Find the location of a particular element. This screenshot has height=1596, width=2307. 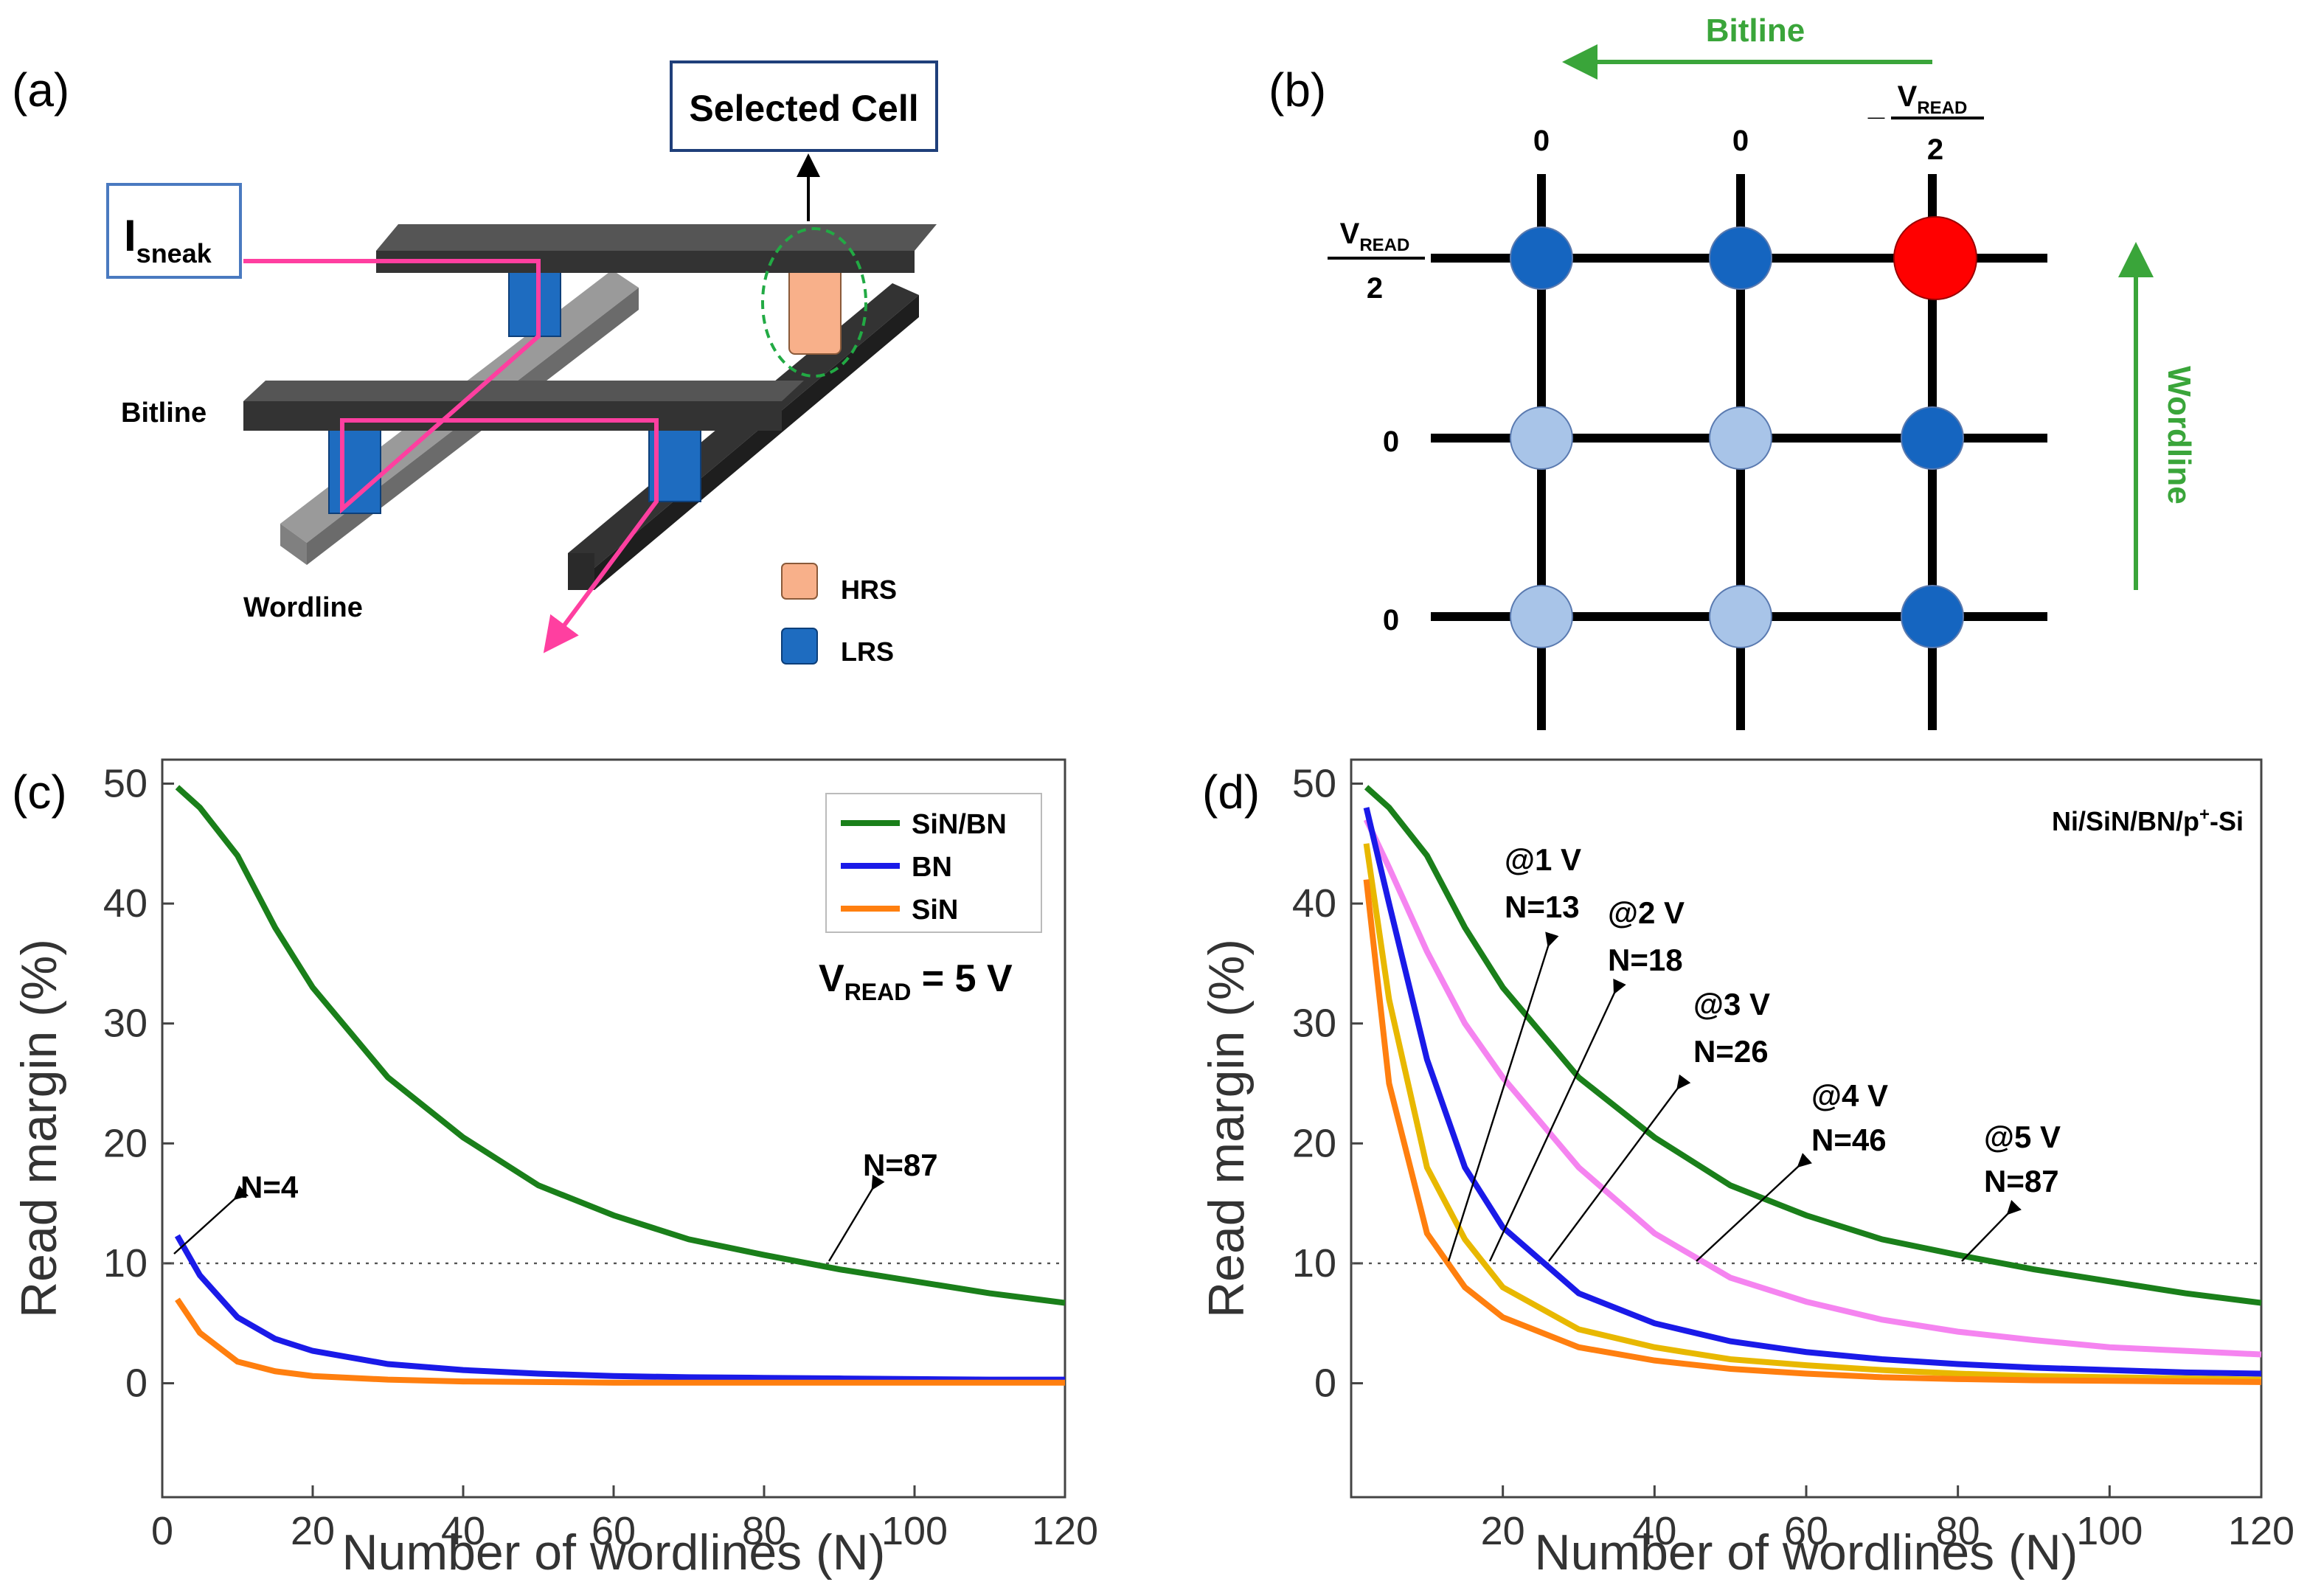

header-sup: + is located at coordinates (2204, 815).